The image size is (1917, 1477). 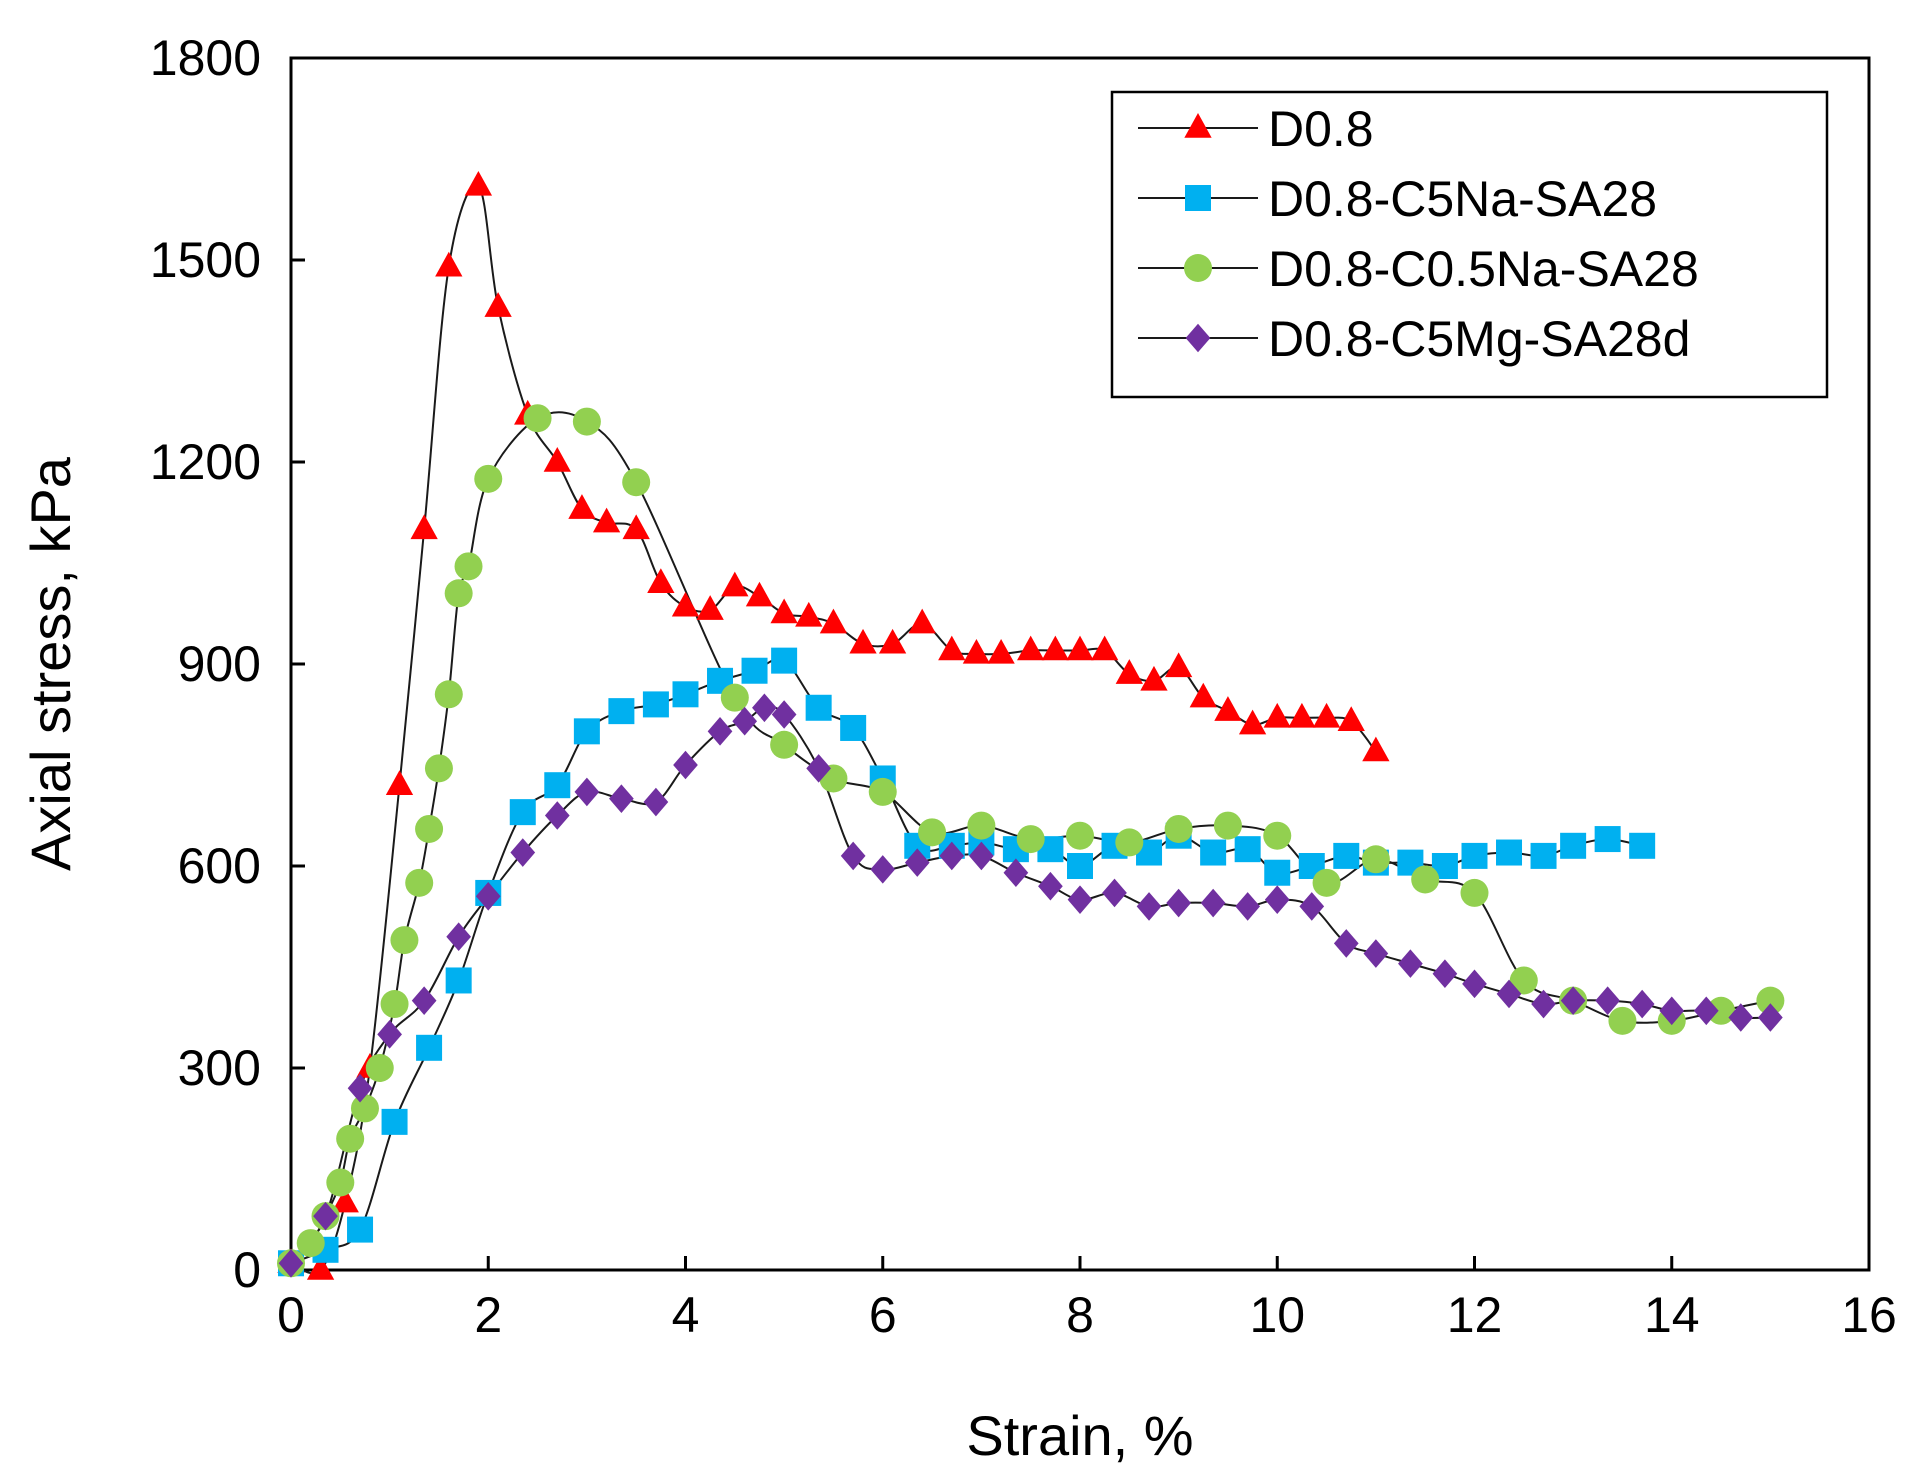 What do you see at coordinates (1277, 1315) in the screenshot?
I see `x-tick-label: 10` at bounding box center [1277, 1315].